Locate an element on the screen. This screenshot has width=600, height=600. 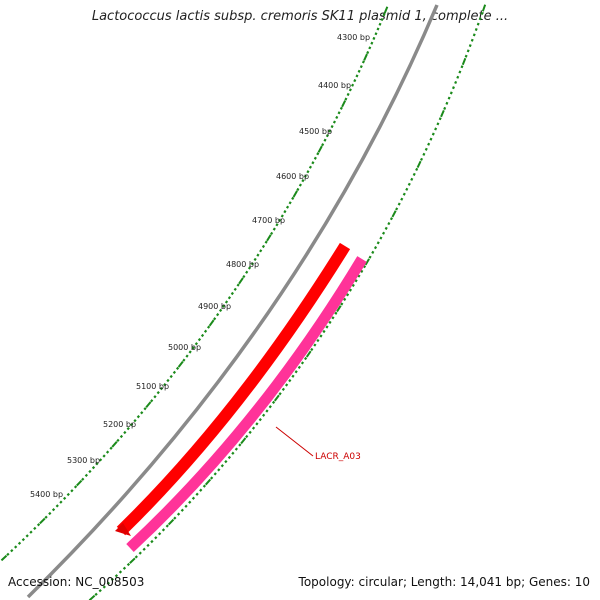
tick-label: 4900 bp is located at coordinates (214, 306).